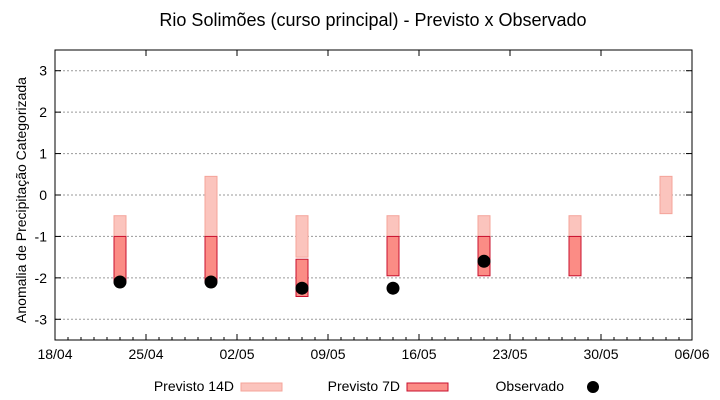 The image size is (720, 400). Describe the element at coordinates (593, 387) in the screenshot. I see `legend-marker-observado` at that location.